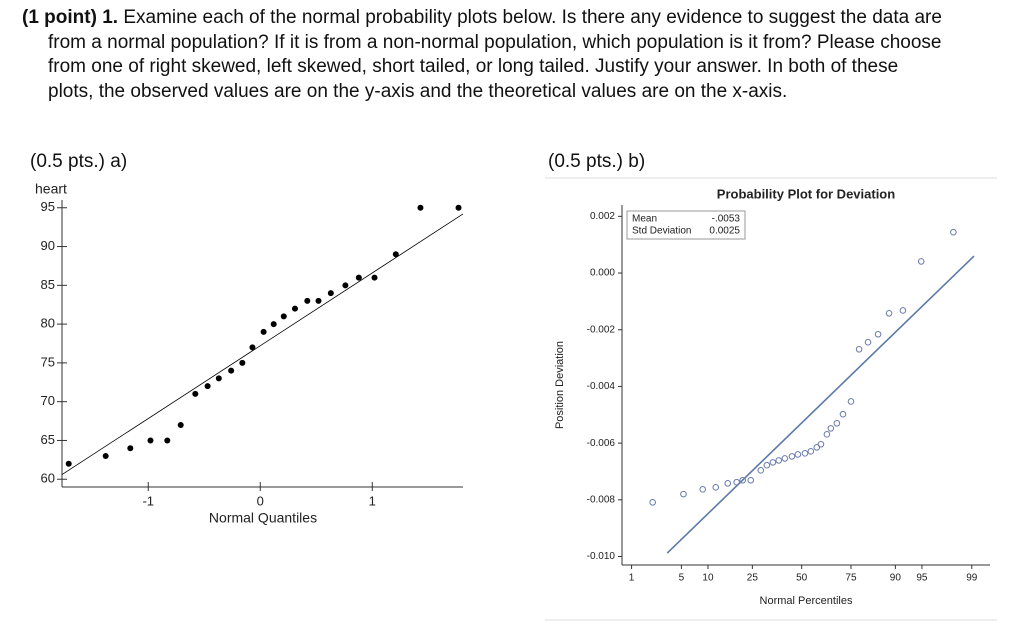  What do you see at coordinates (644, 219) in the screenshot?
I see `inset-label: Mean` at bounding box center [644, 219].